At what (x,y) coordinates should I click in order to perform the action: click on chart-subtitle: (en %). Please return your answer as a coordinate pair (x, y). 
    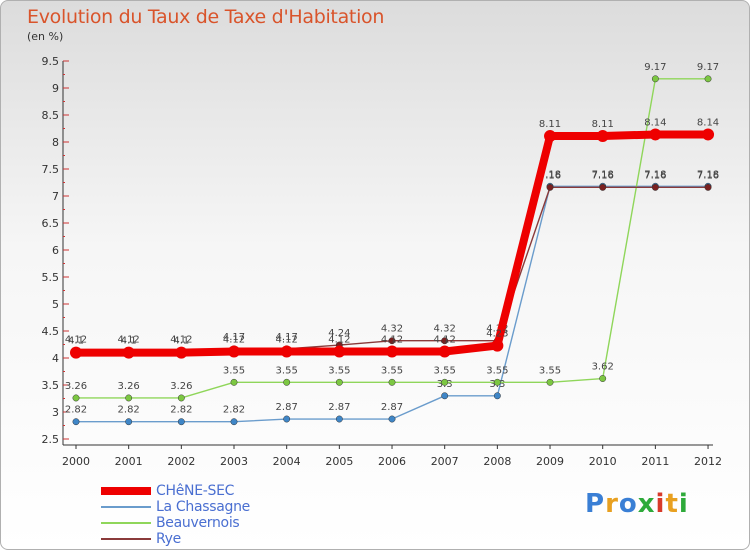
    Looking at the image, I should click on (45, 36).